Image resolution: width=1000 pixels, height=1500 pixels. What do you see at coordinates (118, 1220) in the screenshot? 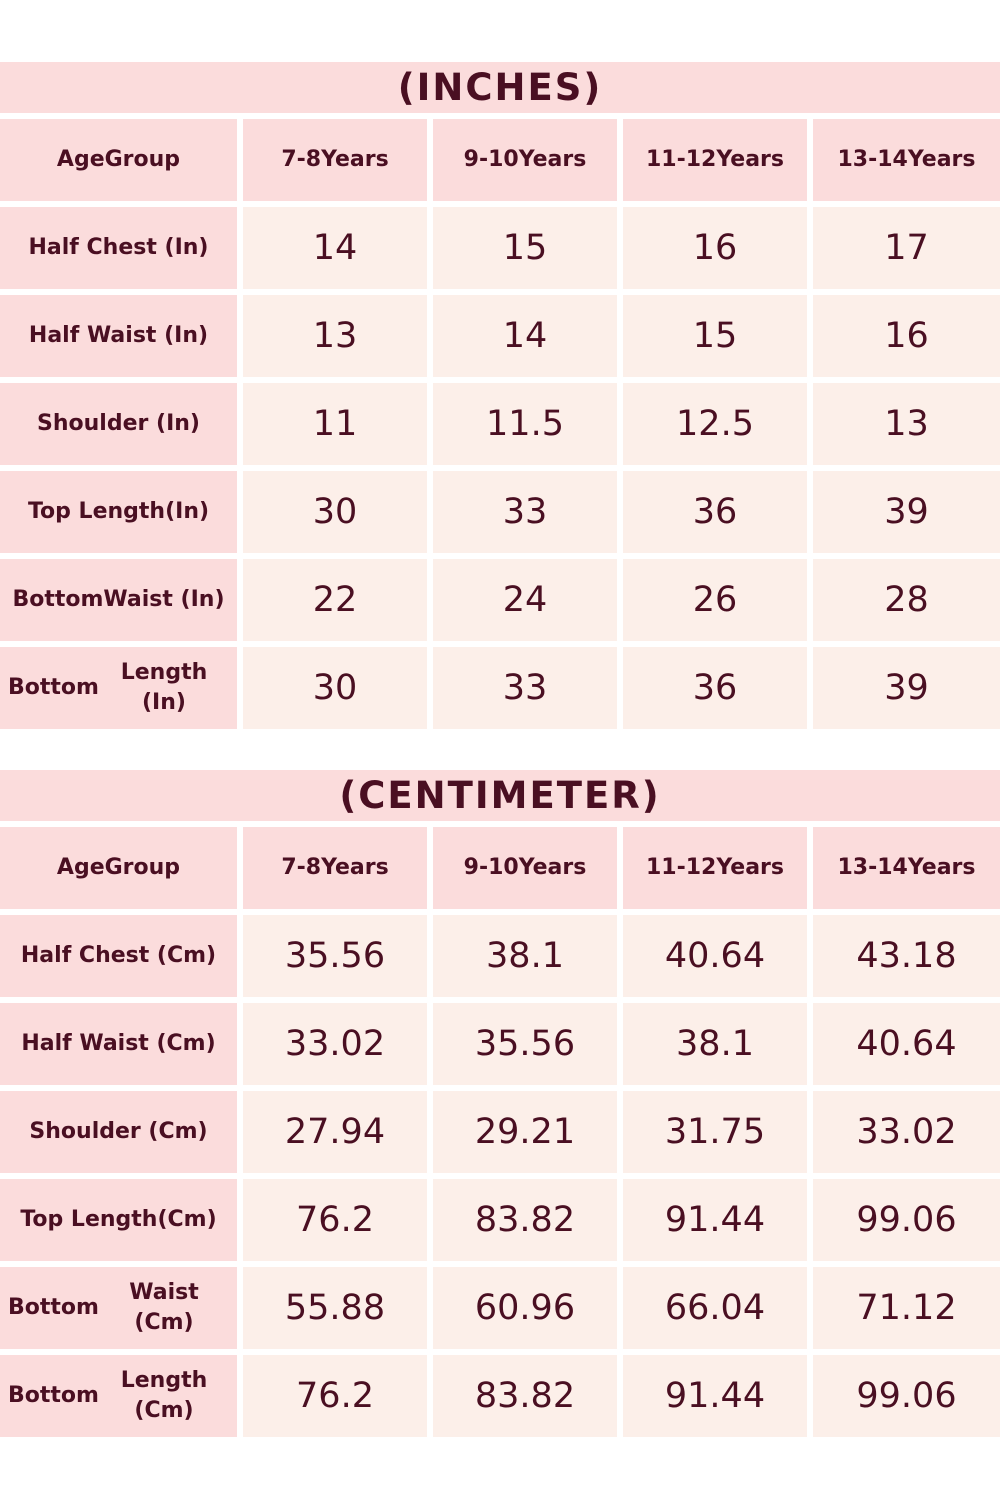
I see `row-label-top-length: Top Length (Cm)` at bounding box center [118, 1220].